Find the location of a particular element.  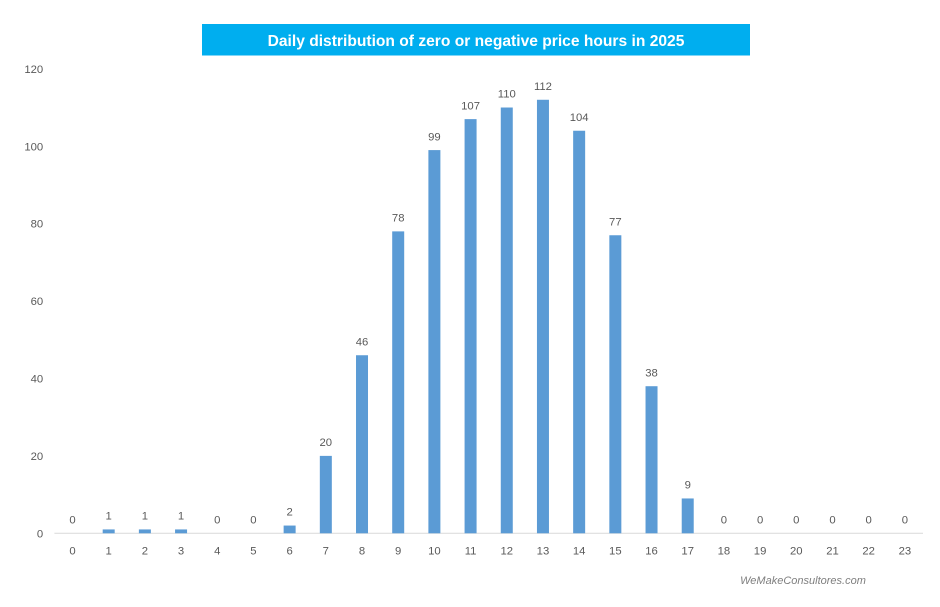

svg-text: 107 is located at coordinates (470, 106).